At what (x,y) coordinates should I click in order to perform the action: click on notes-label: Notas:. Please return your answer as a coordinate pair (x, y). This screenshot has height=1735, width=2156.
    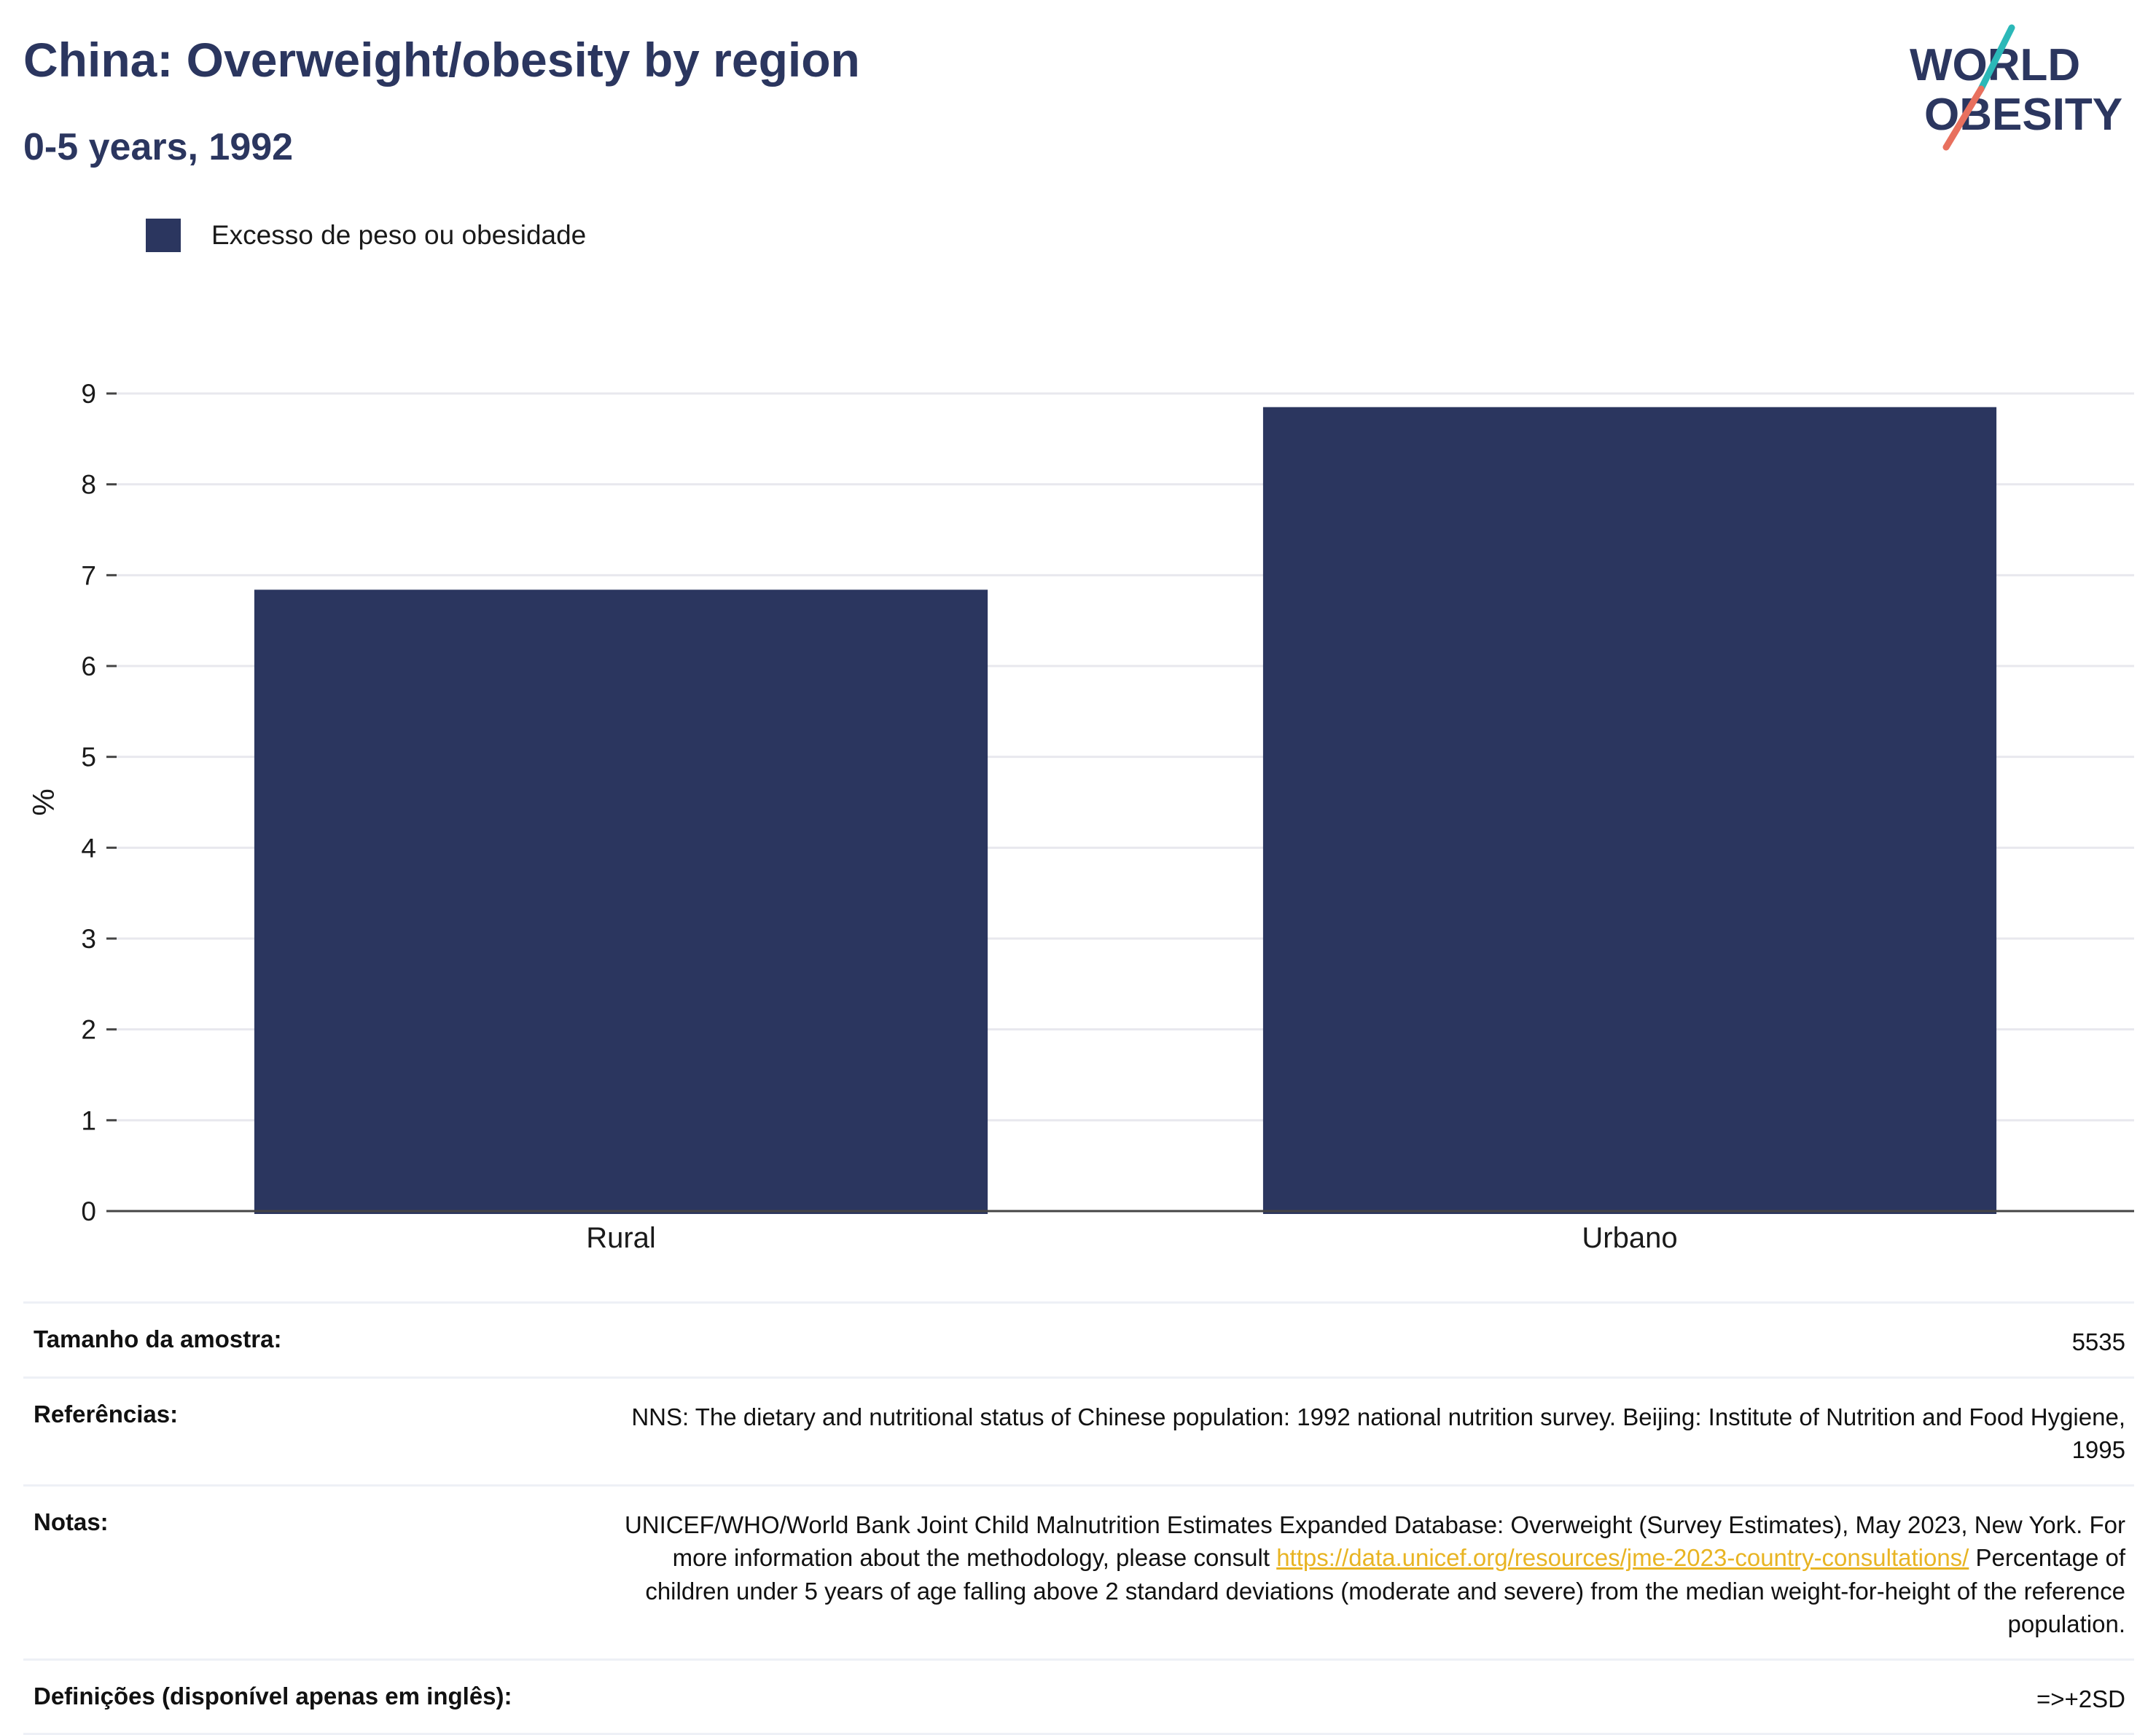
    Looking at the image, I should click on (71, 1522).